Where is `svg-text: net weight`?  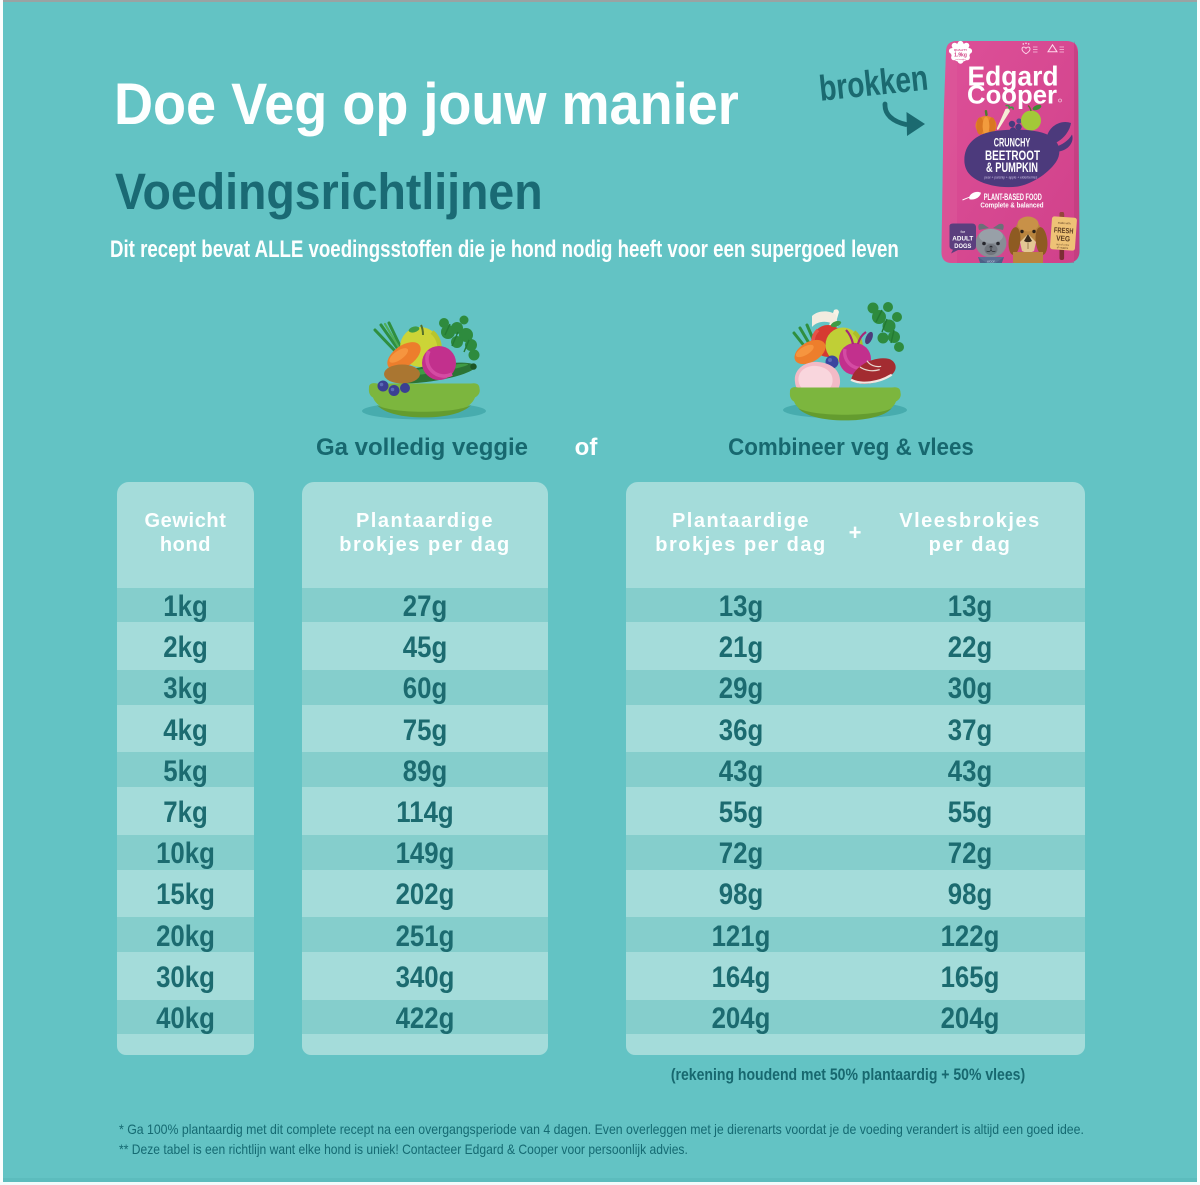
svg-text: net weight is located at coordinates (961, 59).